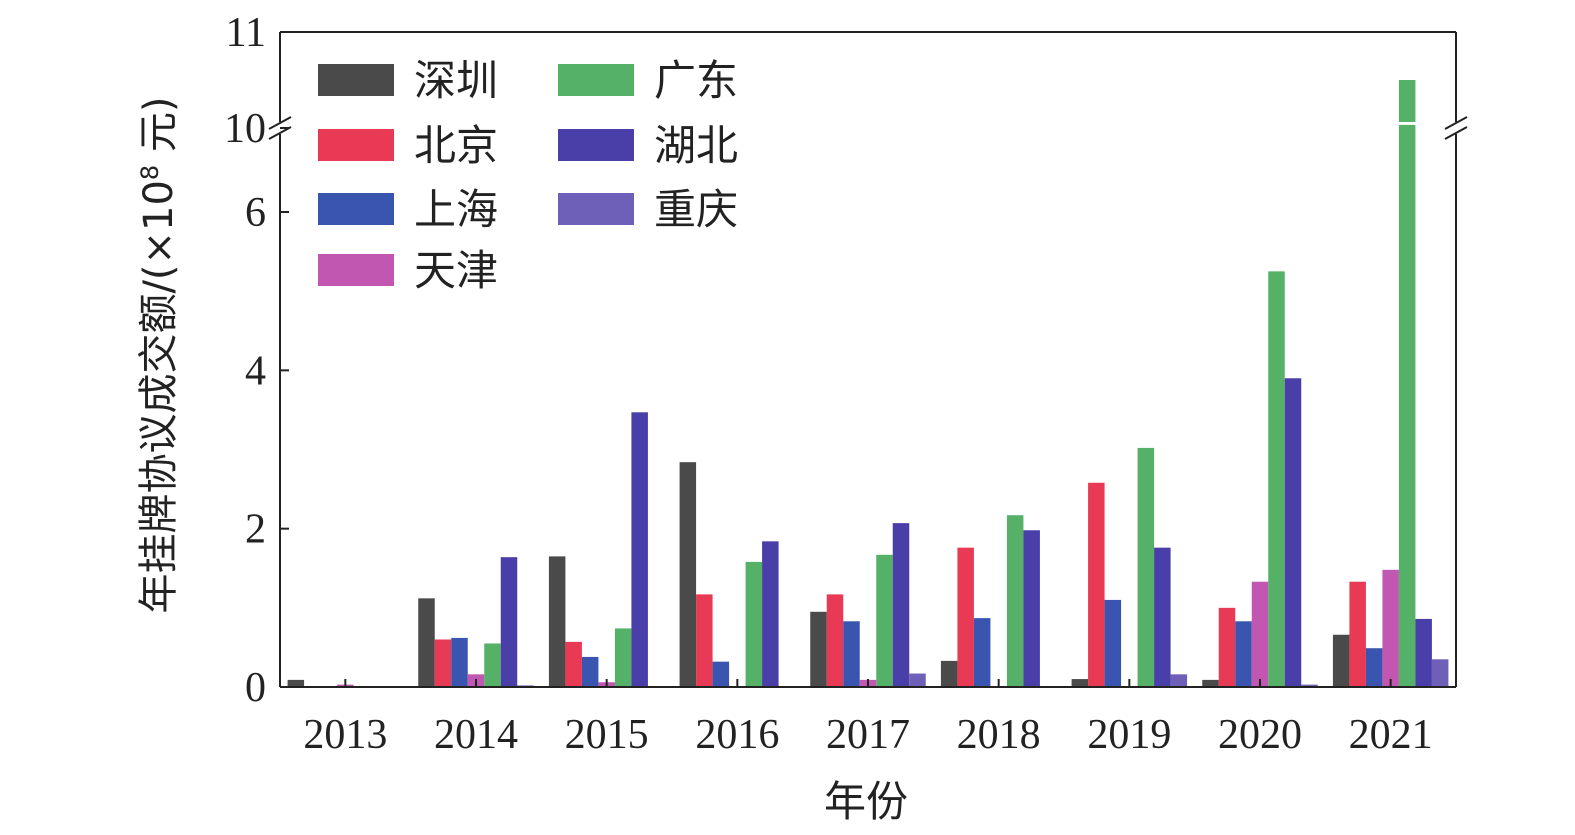  I want to click on x-tick-label: 2013, so click(345, 735).